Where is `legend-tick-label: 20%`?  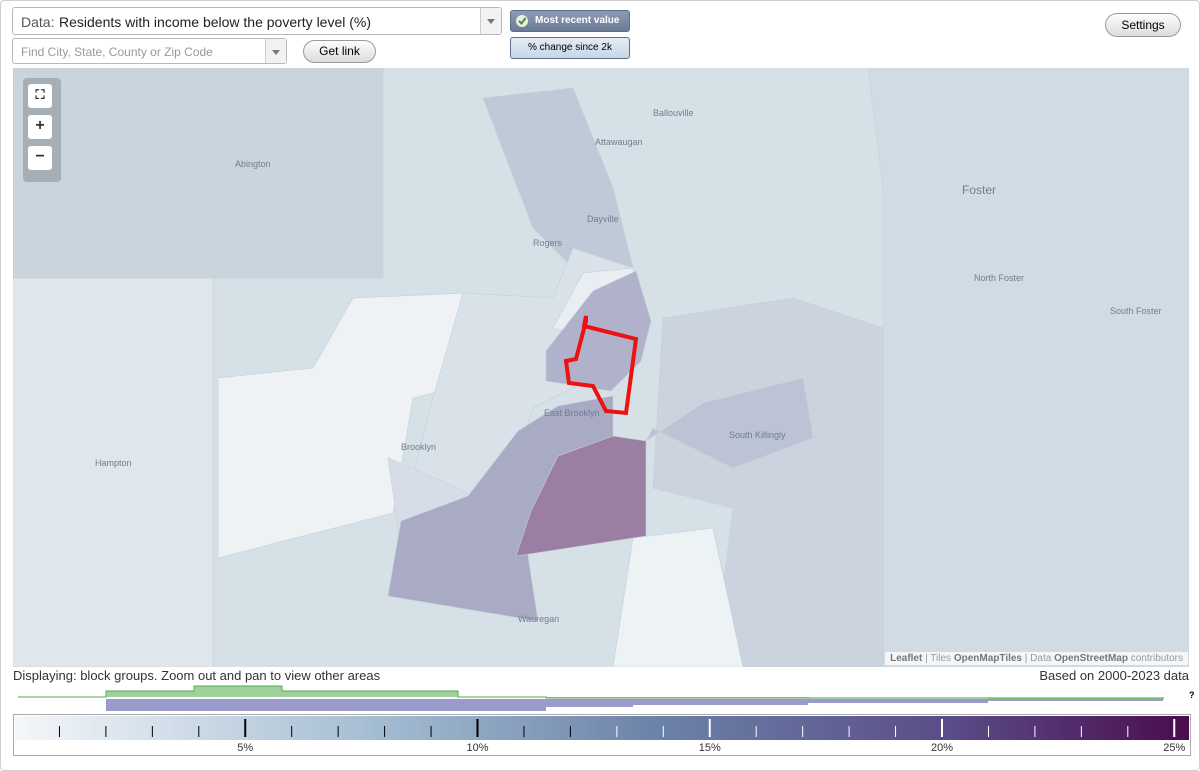
legend-tick-label: 20% is located at coordinates (942, 748).